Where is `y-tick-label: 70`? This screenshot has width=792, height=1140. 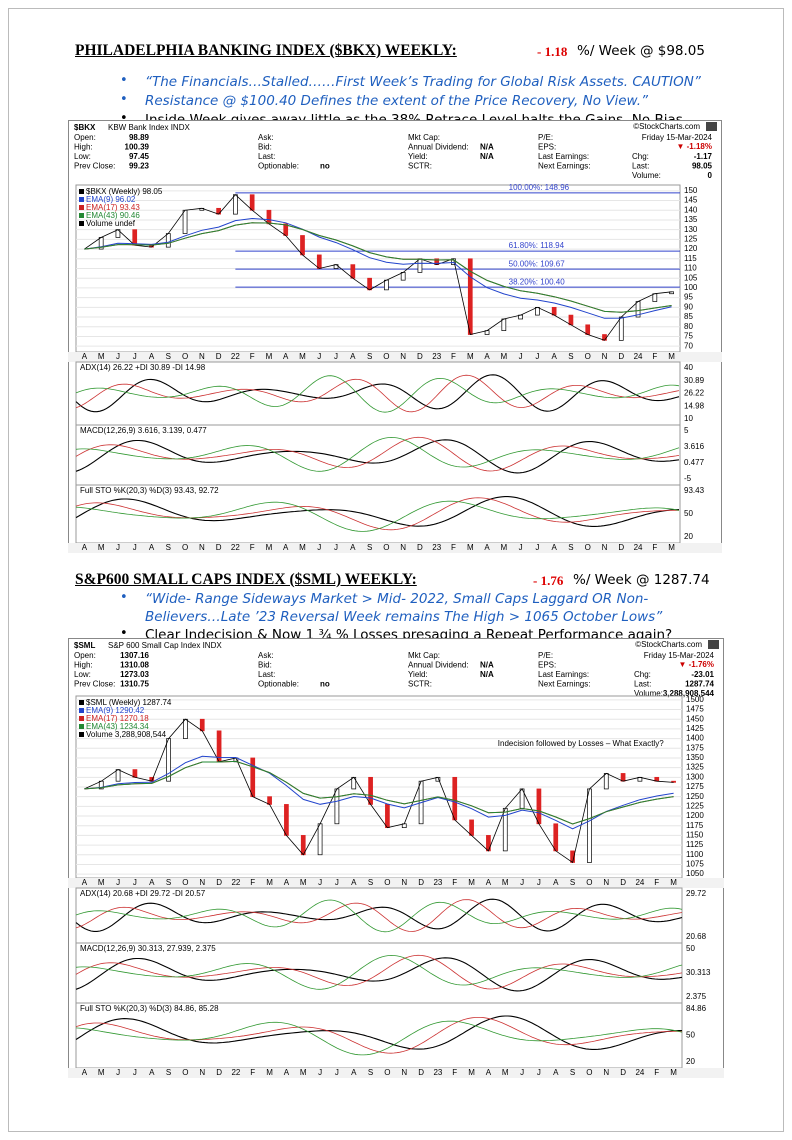 y-tick-label: 70 is located at coordinates (688, 345).